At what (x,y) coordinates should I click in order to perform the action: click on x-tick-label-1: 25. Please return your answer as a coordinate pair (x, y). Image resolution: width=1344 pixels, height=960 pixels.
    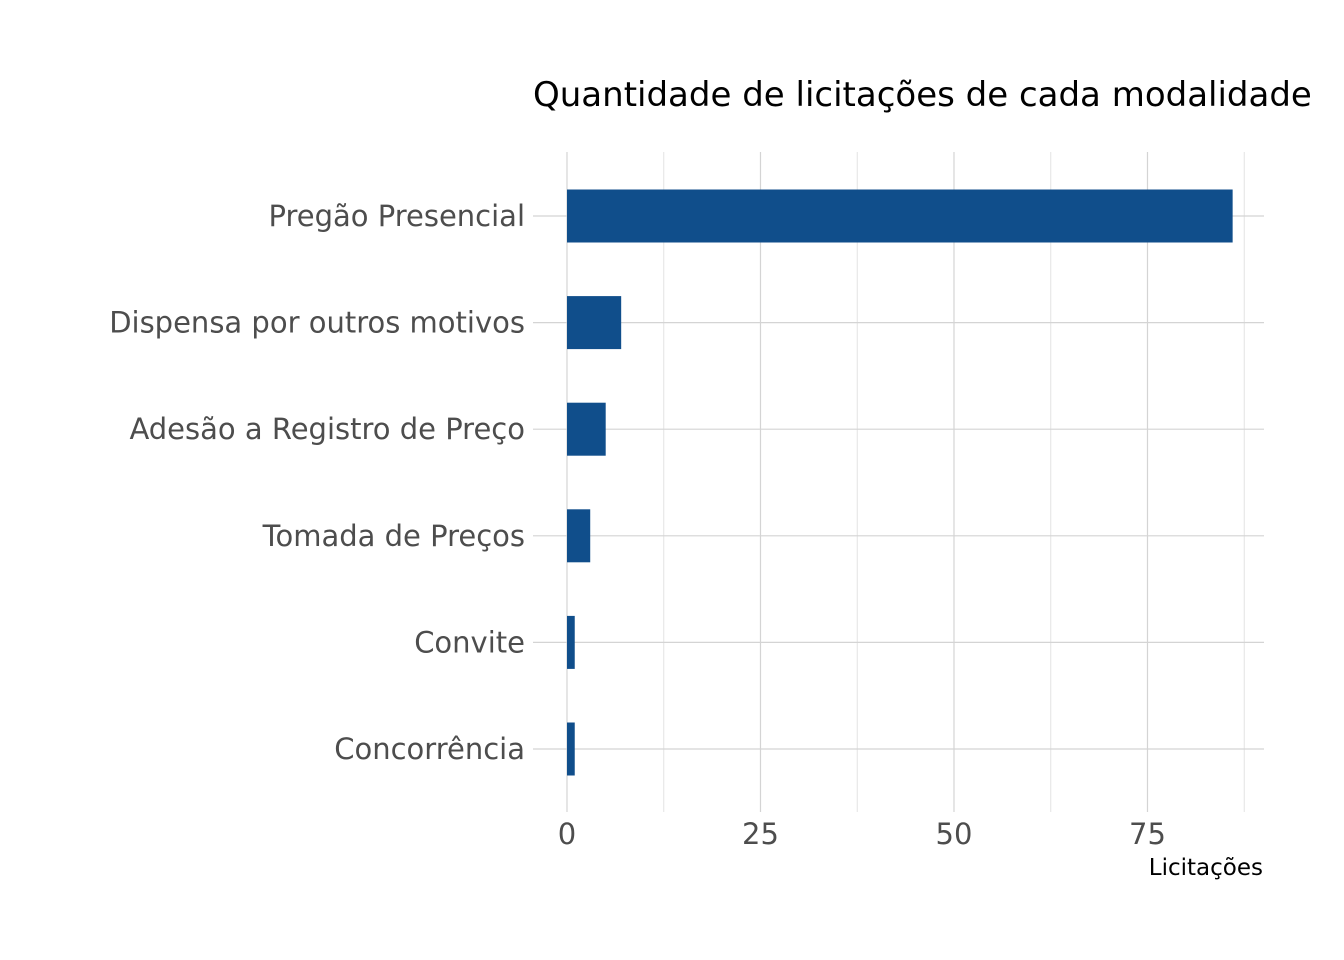
    Looking at the image, I should click on (760, 834).